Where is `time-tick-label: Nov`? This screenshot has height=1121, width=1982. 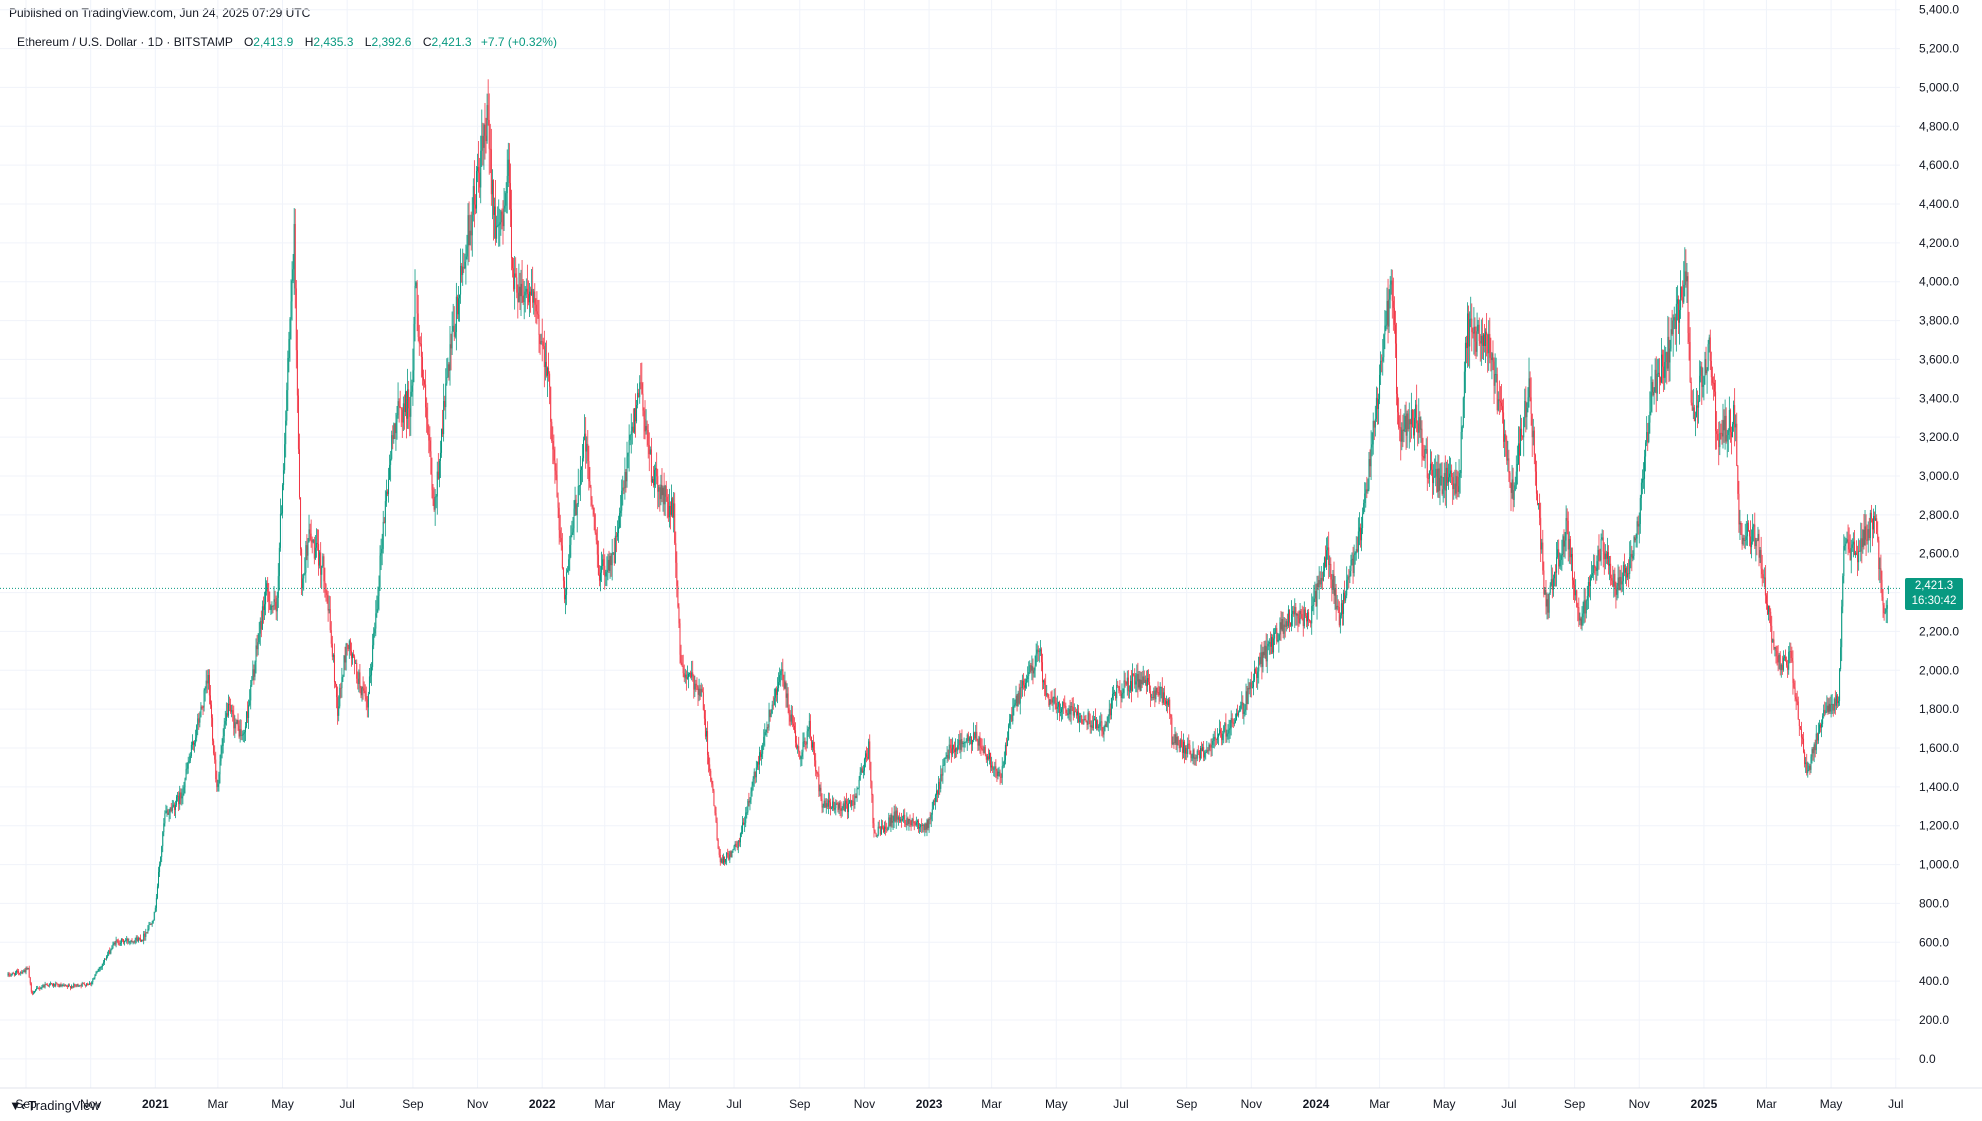 time-tick-label: Nov is located at coordinates (864, 1104).